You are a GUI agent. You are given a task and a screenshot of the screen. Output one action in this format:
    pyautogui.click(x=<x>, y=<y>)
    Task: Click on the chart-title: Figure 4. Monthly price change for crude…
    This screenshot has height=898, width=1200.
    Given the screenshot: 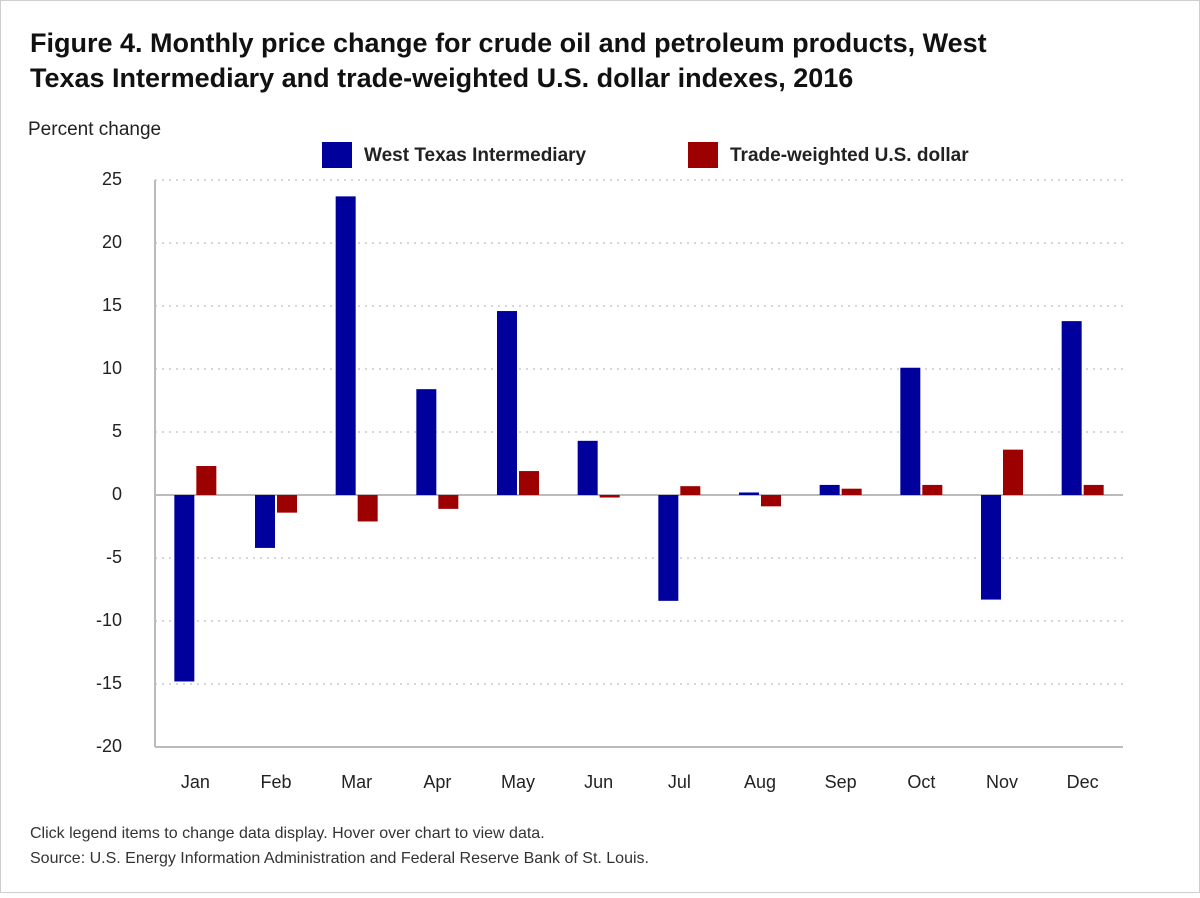 What is the action you would take?
    pyautogui.click(x=508, y=43)
    